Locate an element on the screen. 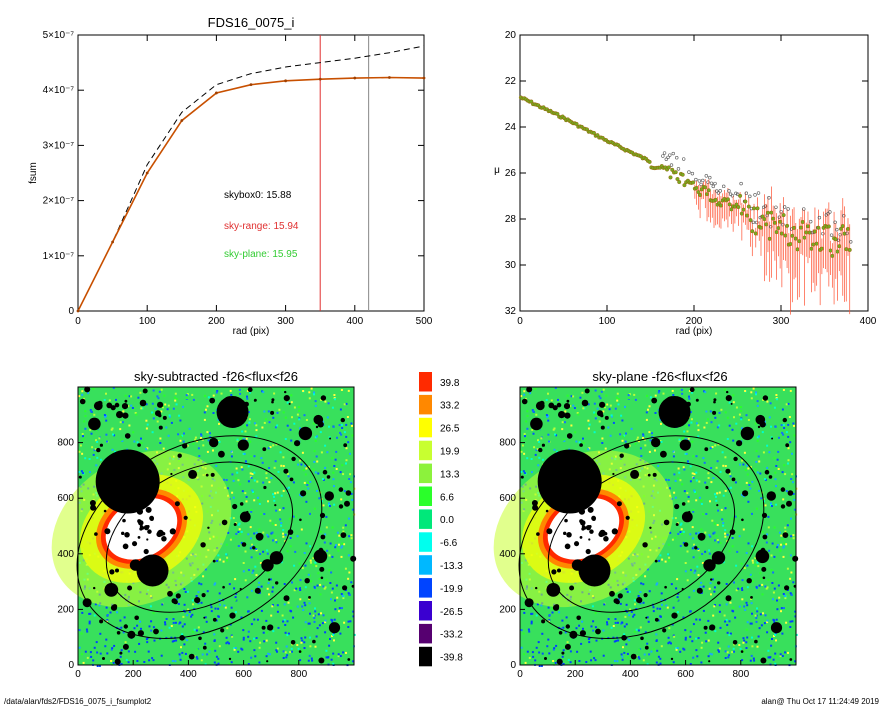 The width and height of the screenshot is (885, 708). sky-subtracted-title: sky-subtracted -f26<flux<f26 is located at coordinates (216, 376).